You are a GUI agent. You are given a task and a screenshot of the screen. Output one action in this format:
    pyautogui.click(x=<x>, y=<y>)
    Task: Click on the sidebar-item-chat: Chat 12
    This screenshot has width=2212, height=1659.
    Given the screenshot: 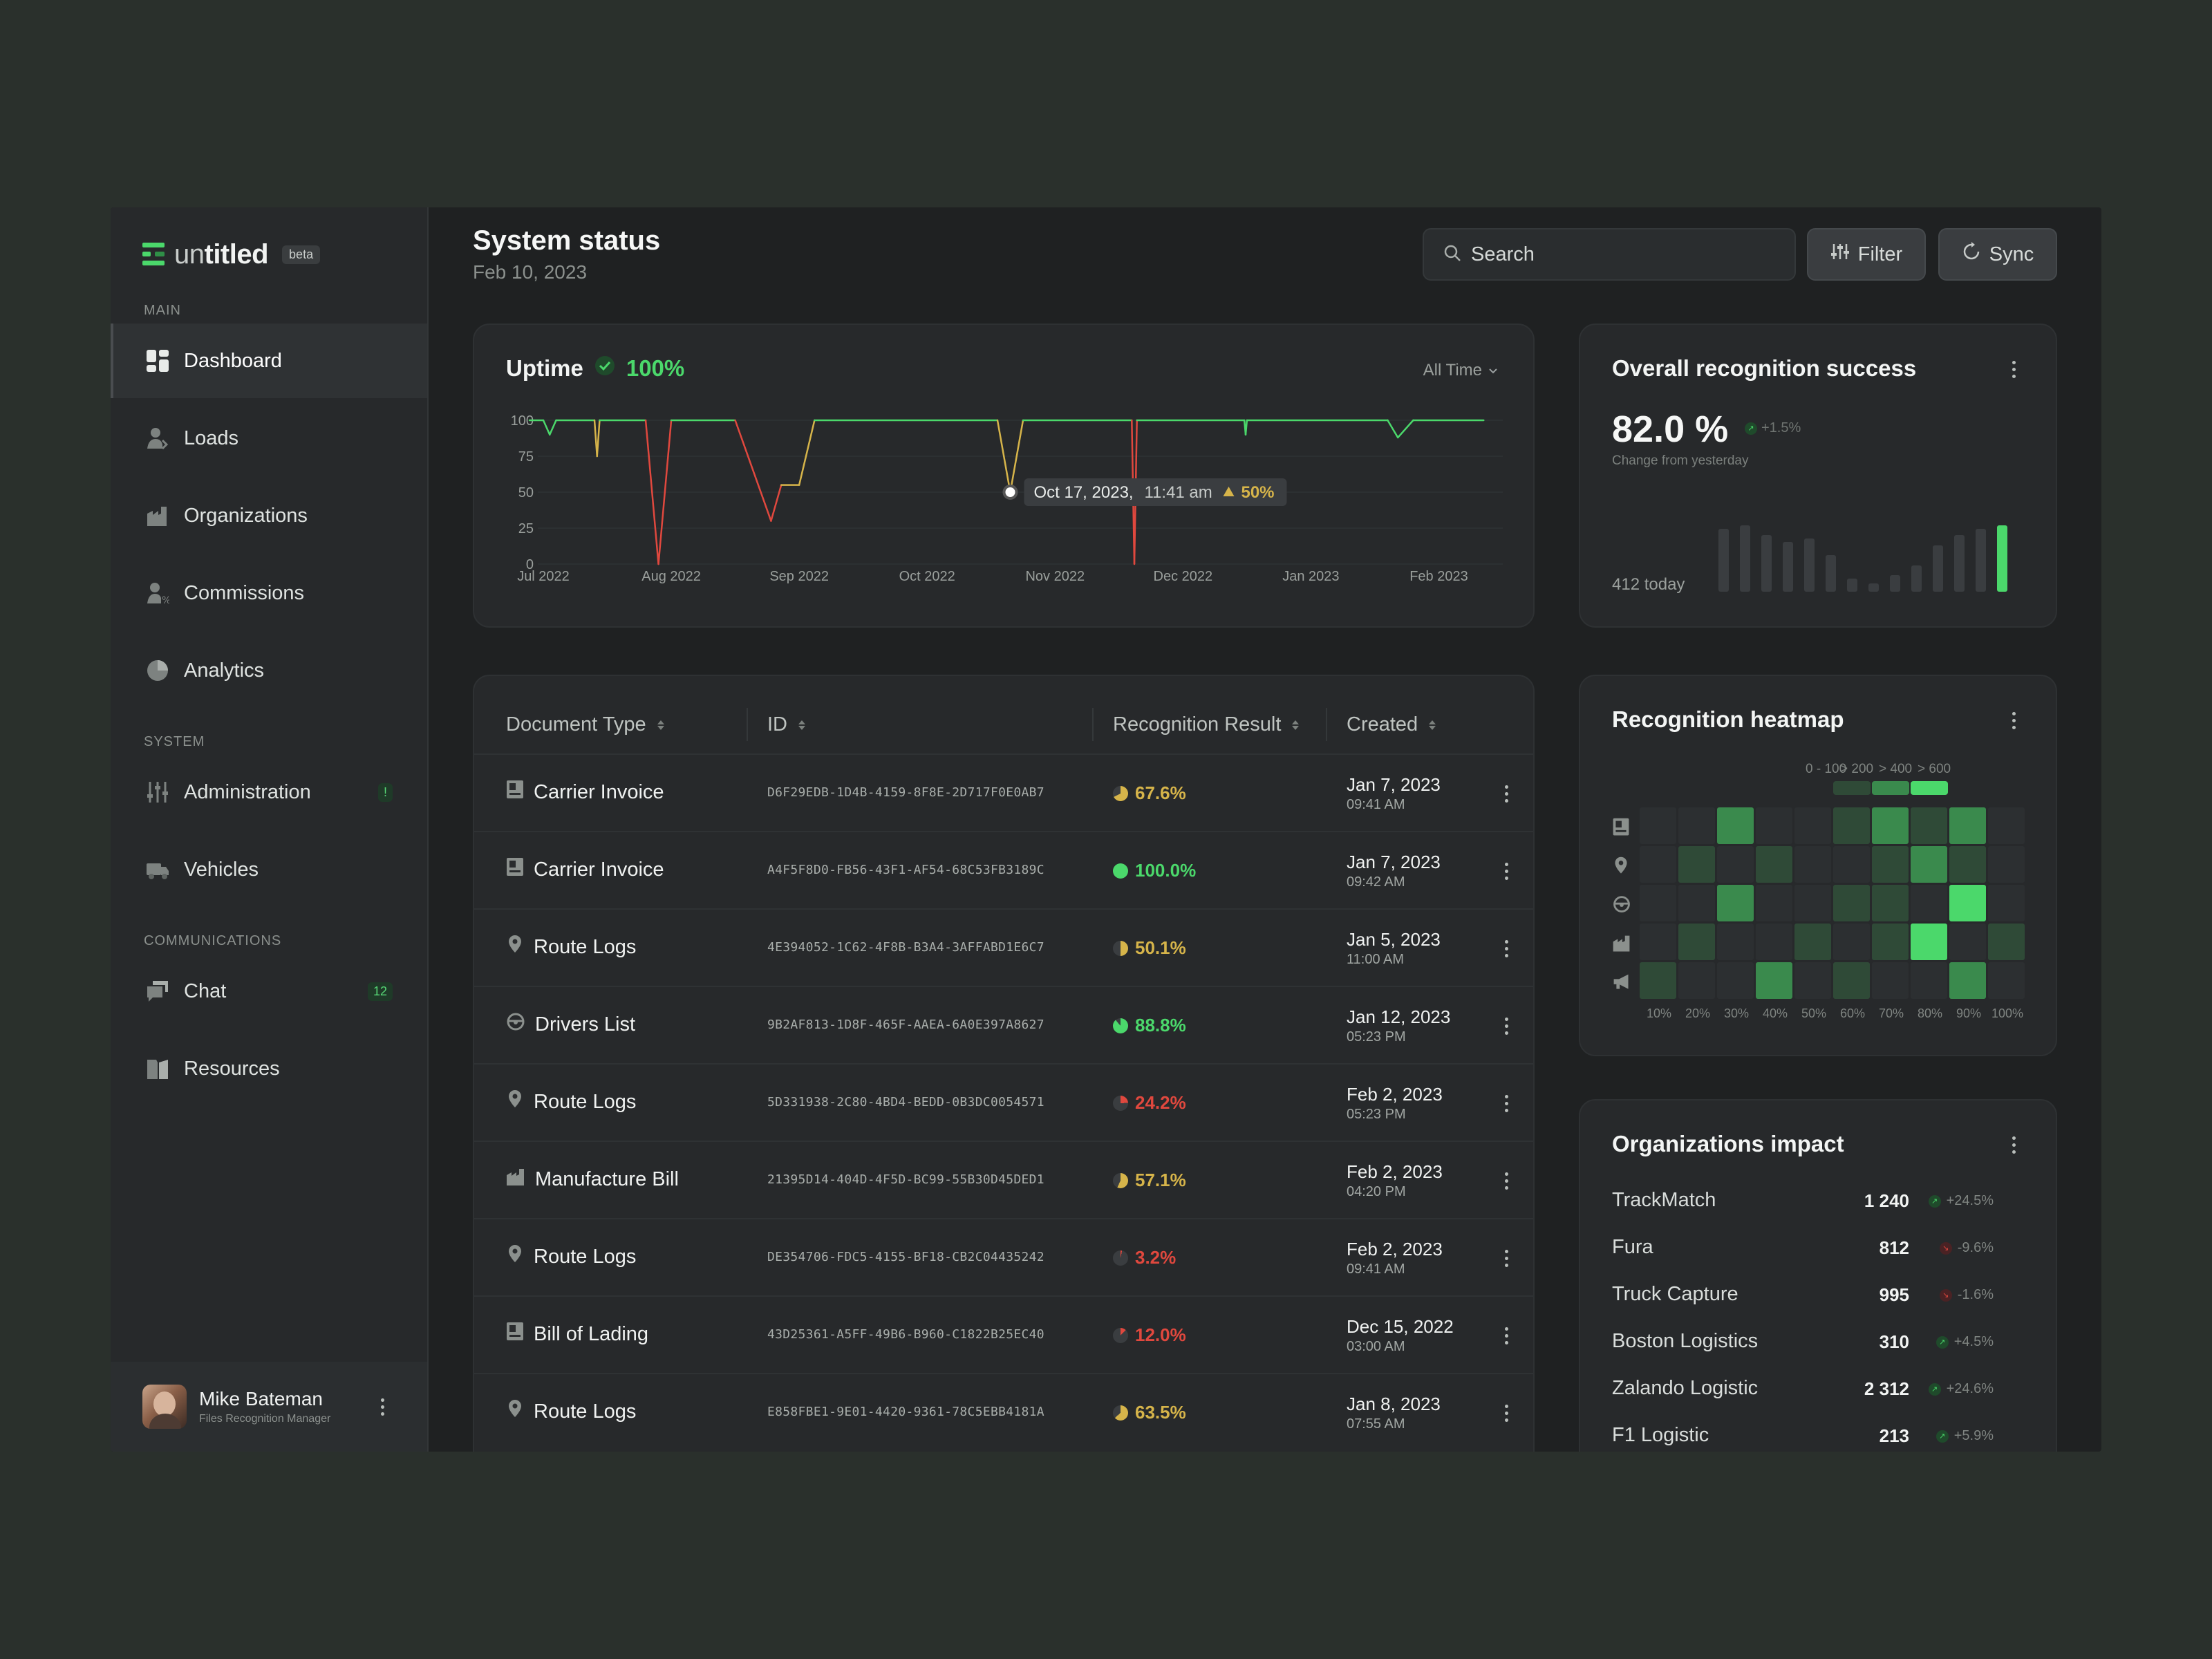 What is the action you would take?
    pyautogui.click(x=269, y=992)
    